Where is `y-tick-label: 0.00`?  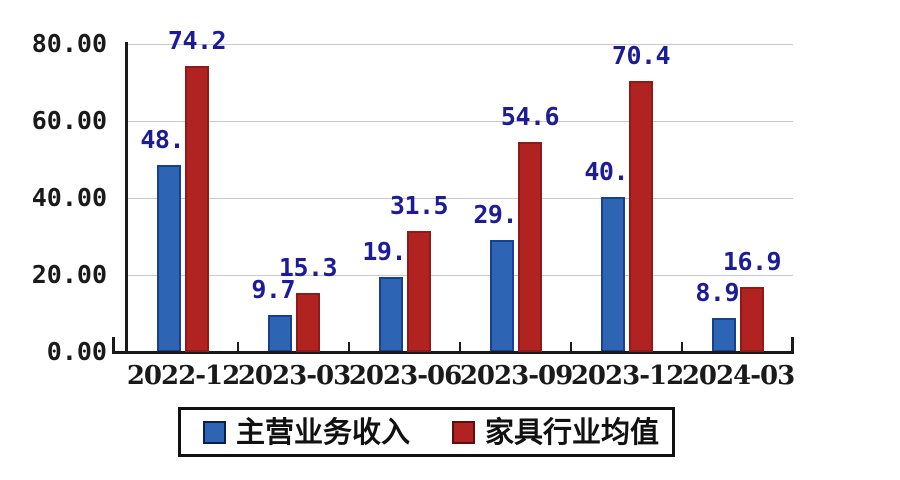
y-tick-label: 0.00 is located at coordinates (76, 351).